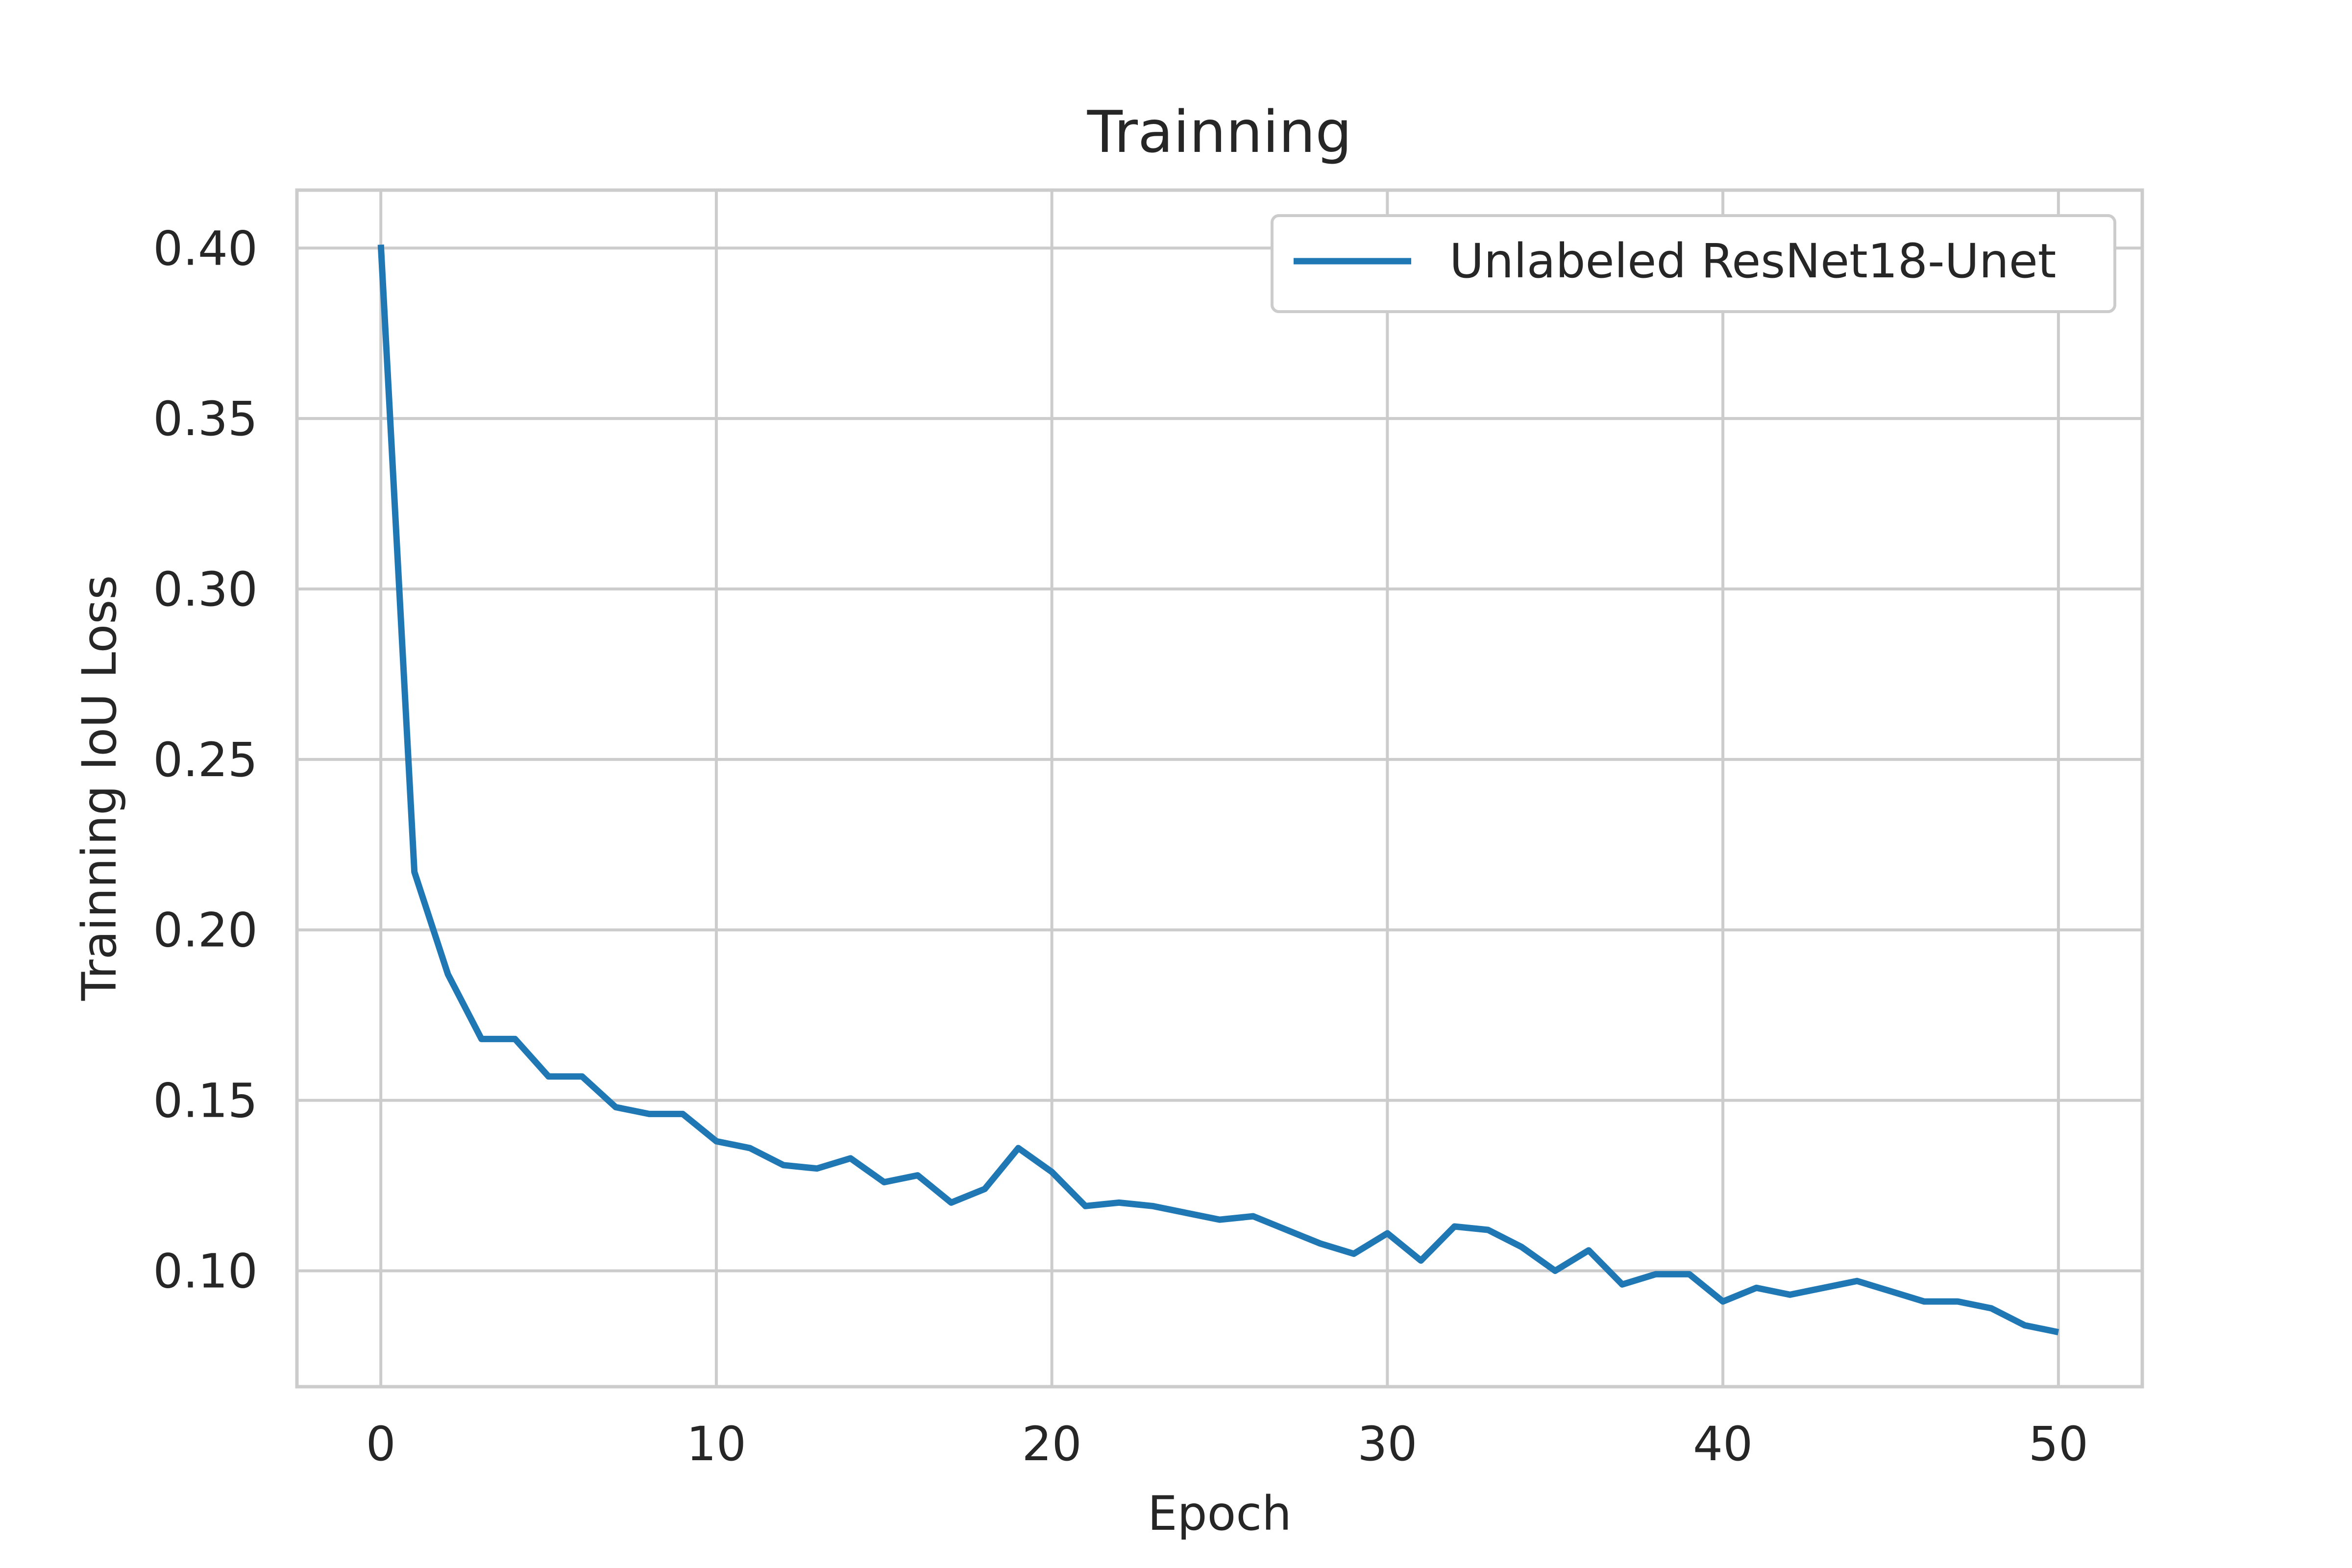  I want to click on legend-box, so click(1693, 263).